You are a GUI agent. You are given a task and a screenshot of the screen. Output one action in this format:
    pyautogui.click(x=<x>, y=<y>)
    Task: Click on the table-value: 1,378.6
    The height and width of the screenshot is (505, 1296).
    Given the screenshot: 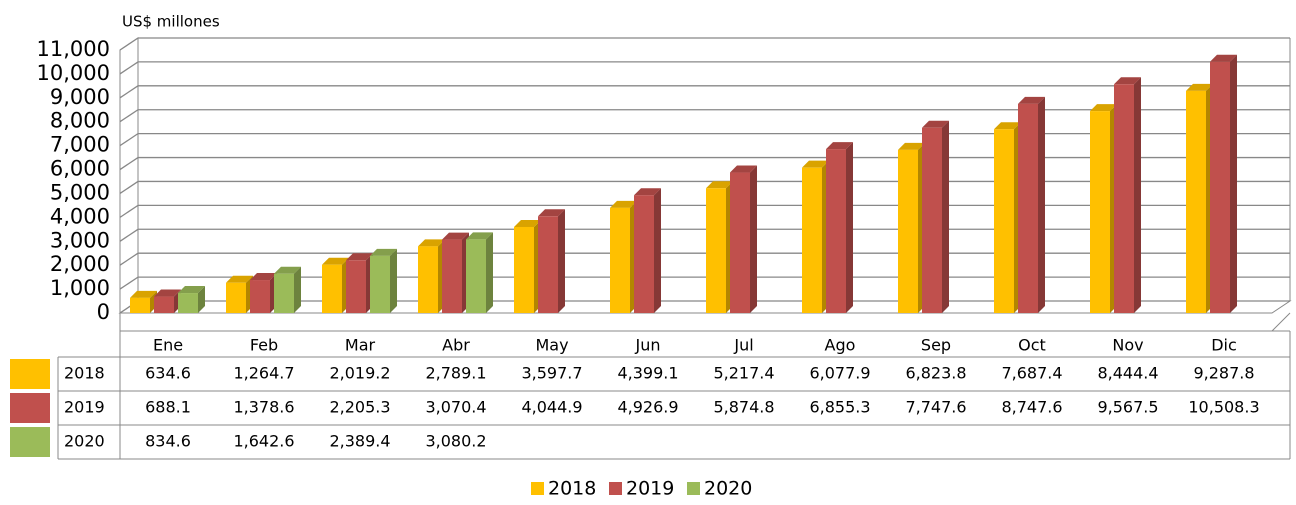 What is the action you would take?
    pyautogui.click(x=263, y=407)
    